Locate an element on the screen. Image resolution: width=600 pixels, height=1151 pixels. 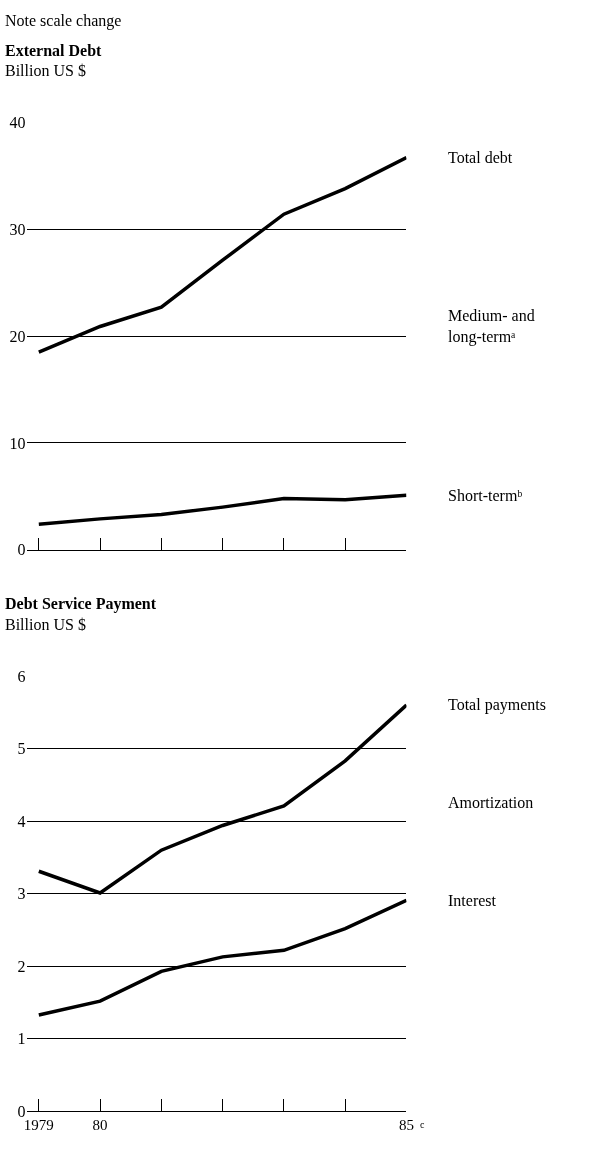
y-tick-label: 40 is located at coordinates (17, 122).